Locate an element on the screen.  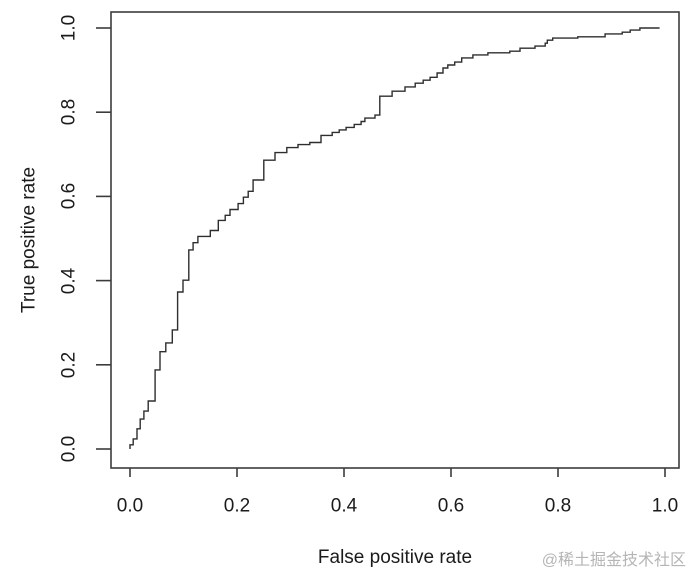
y-tick-label: 1.0 is located at coordinates (69, 28).